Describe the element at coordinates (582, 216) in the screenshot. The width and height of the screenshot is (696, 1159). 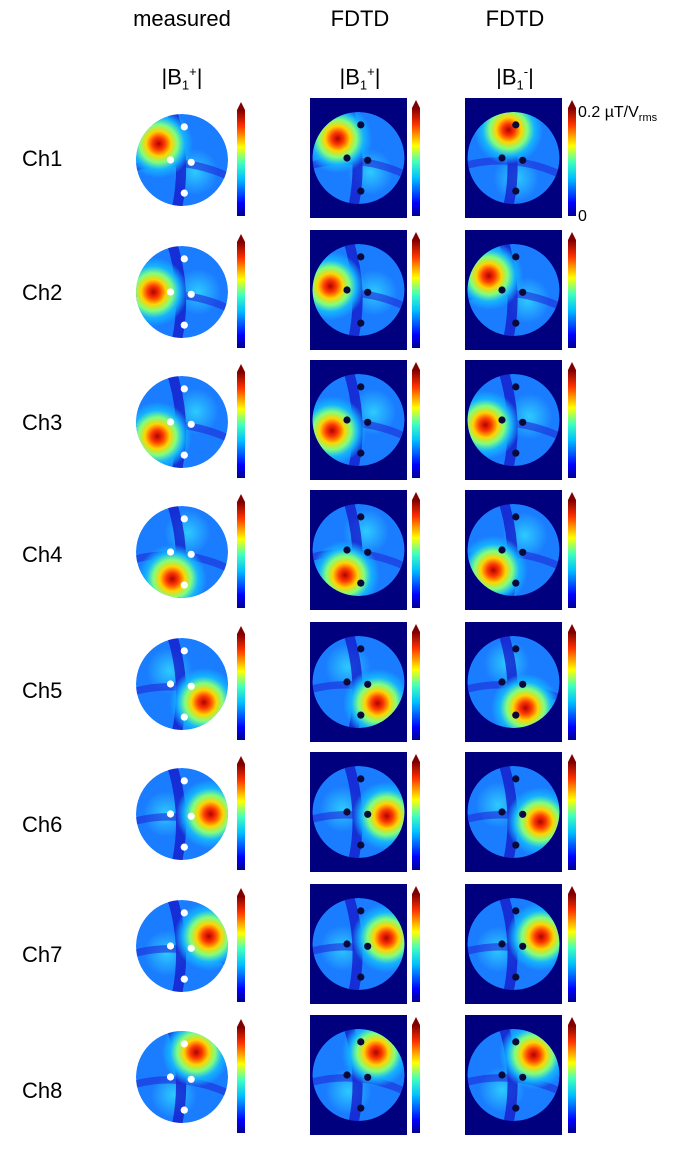
I see `colorbar-min-label: 0` at that location.